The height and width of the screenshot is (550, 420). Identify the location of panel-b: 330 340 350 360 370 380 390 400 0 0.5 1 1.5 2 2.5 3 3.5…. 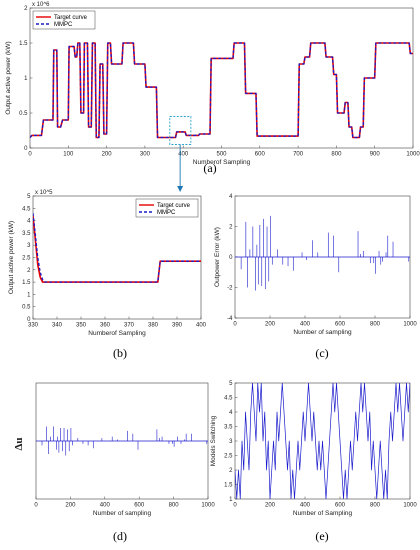
(107, 275).